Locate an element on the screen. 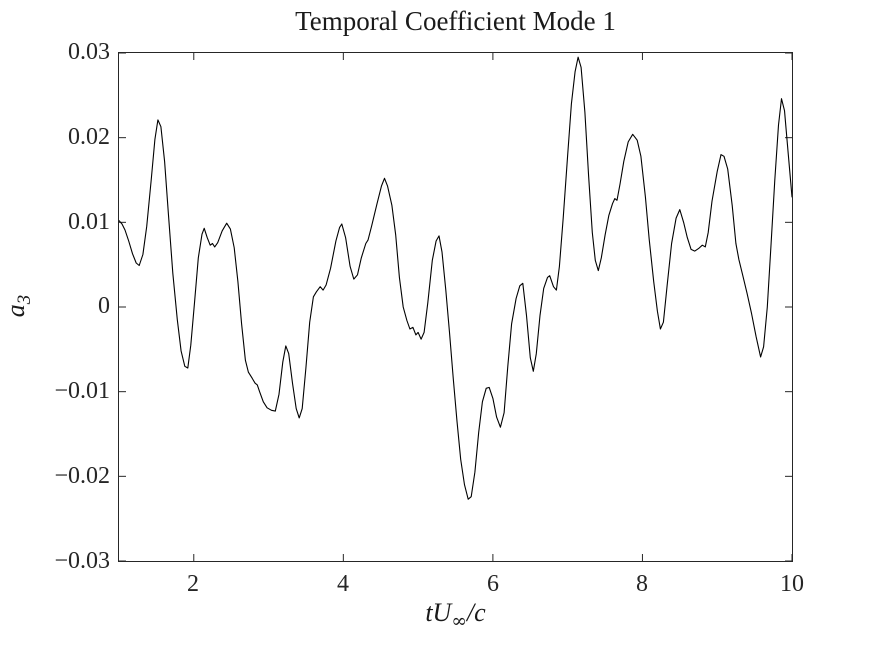 The image size is (875, 656). x-tick-label: 10 is located at coordinates (792, 584).